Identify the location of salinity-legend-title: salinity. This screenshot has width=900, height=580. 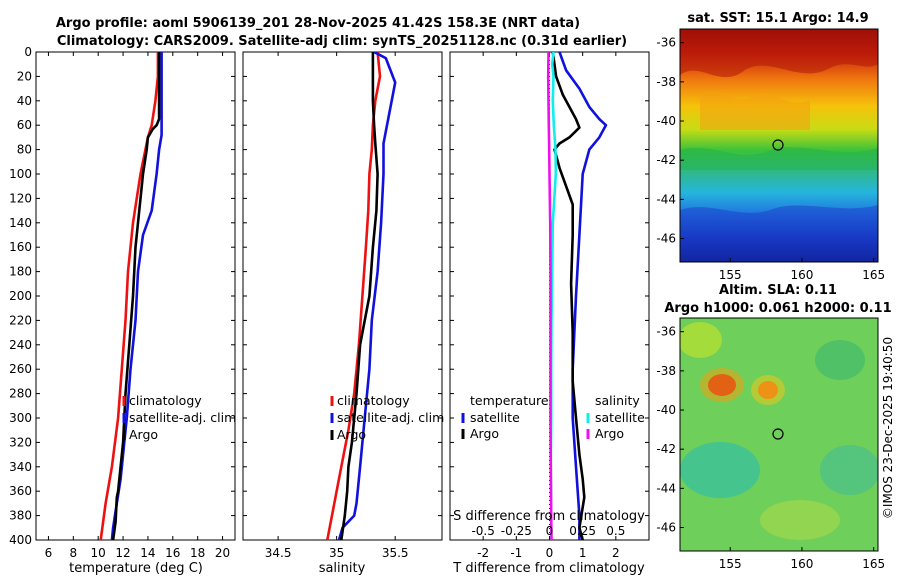
(617, 400).